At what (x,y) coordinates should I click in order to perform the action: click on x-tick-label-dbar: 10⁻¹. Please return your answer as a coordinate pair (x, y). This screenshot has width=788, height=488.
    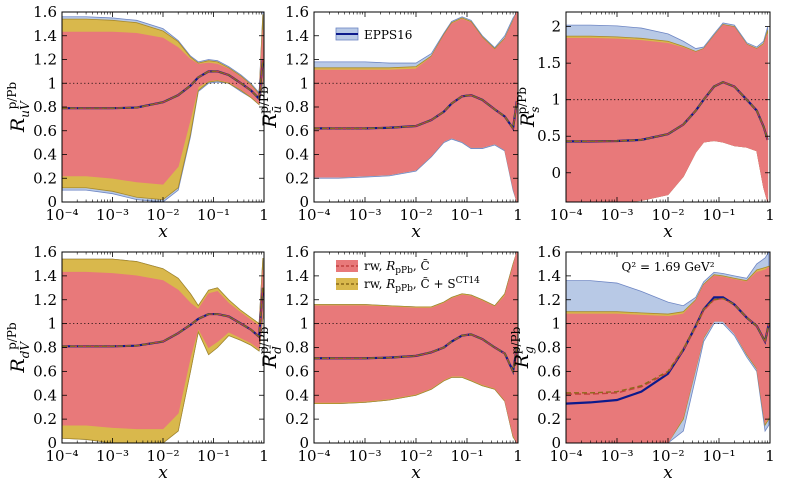
    Looking at the image, I should click on (466, 456).